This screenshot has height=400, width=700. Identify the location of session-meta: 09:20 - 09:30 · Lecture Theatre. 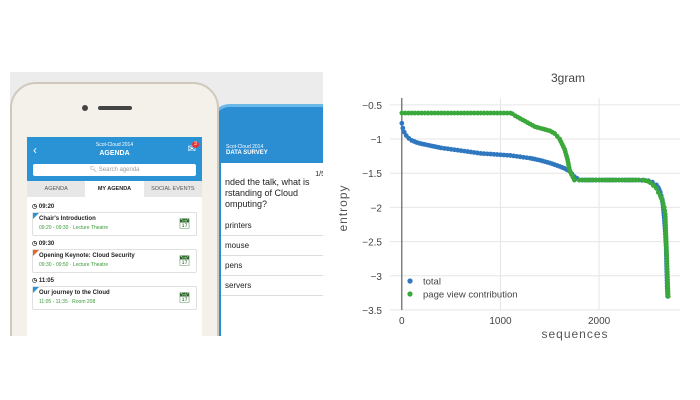
(74, 228).